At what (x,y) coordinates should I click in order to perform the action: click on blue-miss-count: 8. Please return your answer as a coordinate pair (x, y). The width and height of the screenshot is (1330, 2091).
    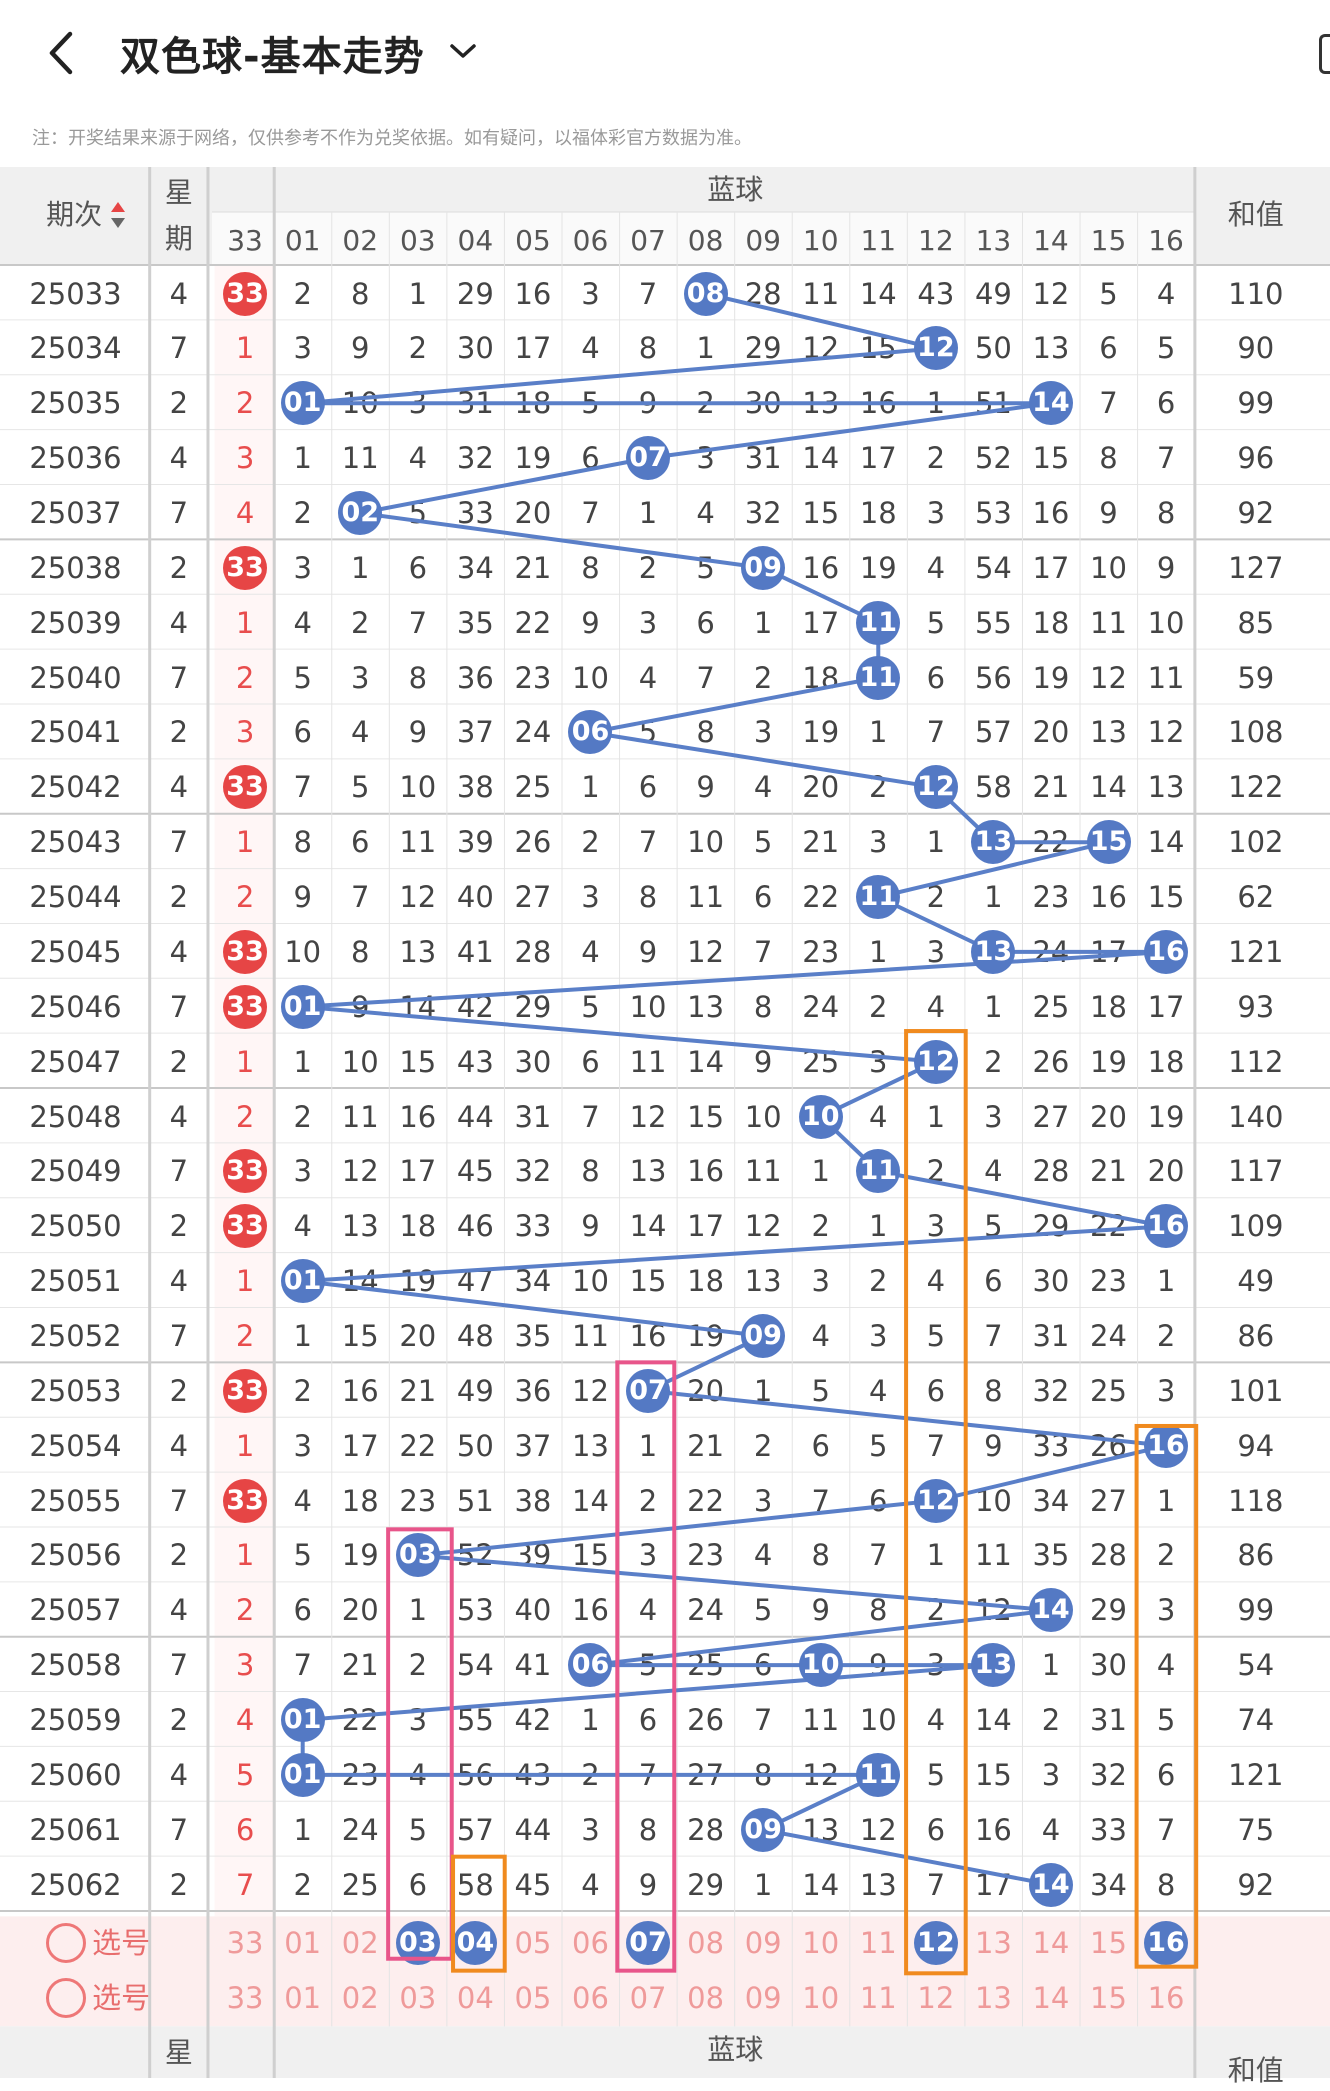
    Looking at the image, I should click on (302, 842).